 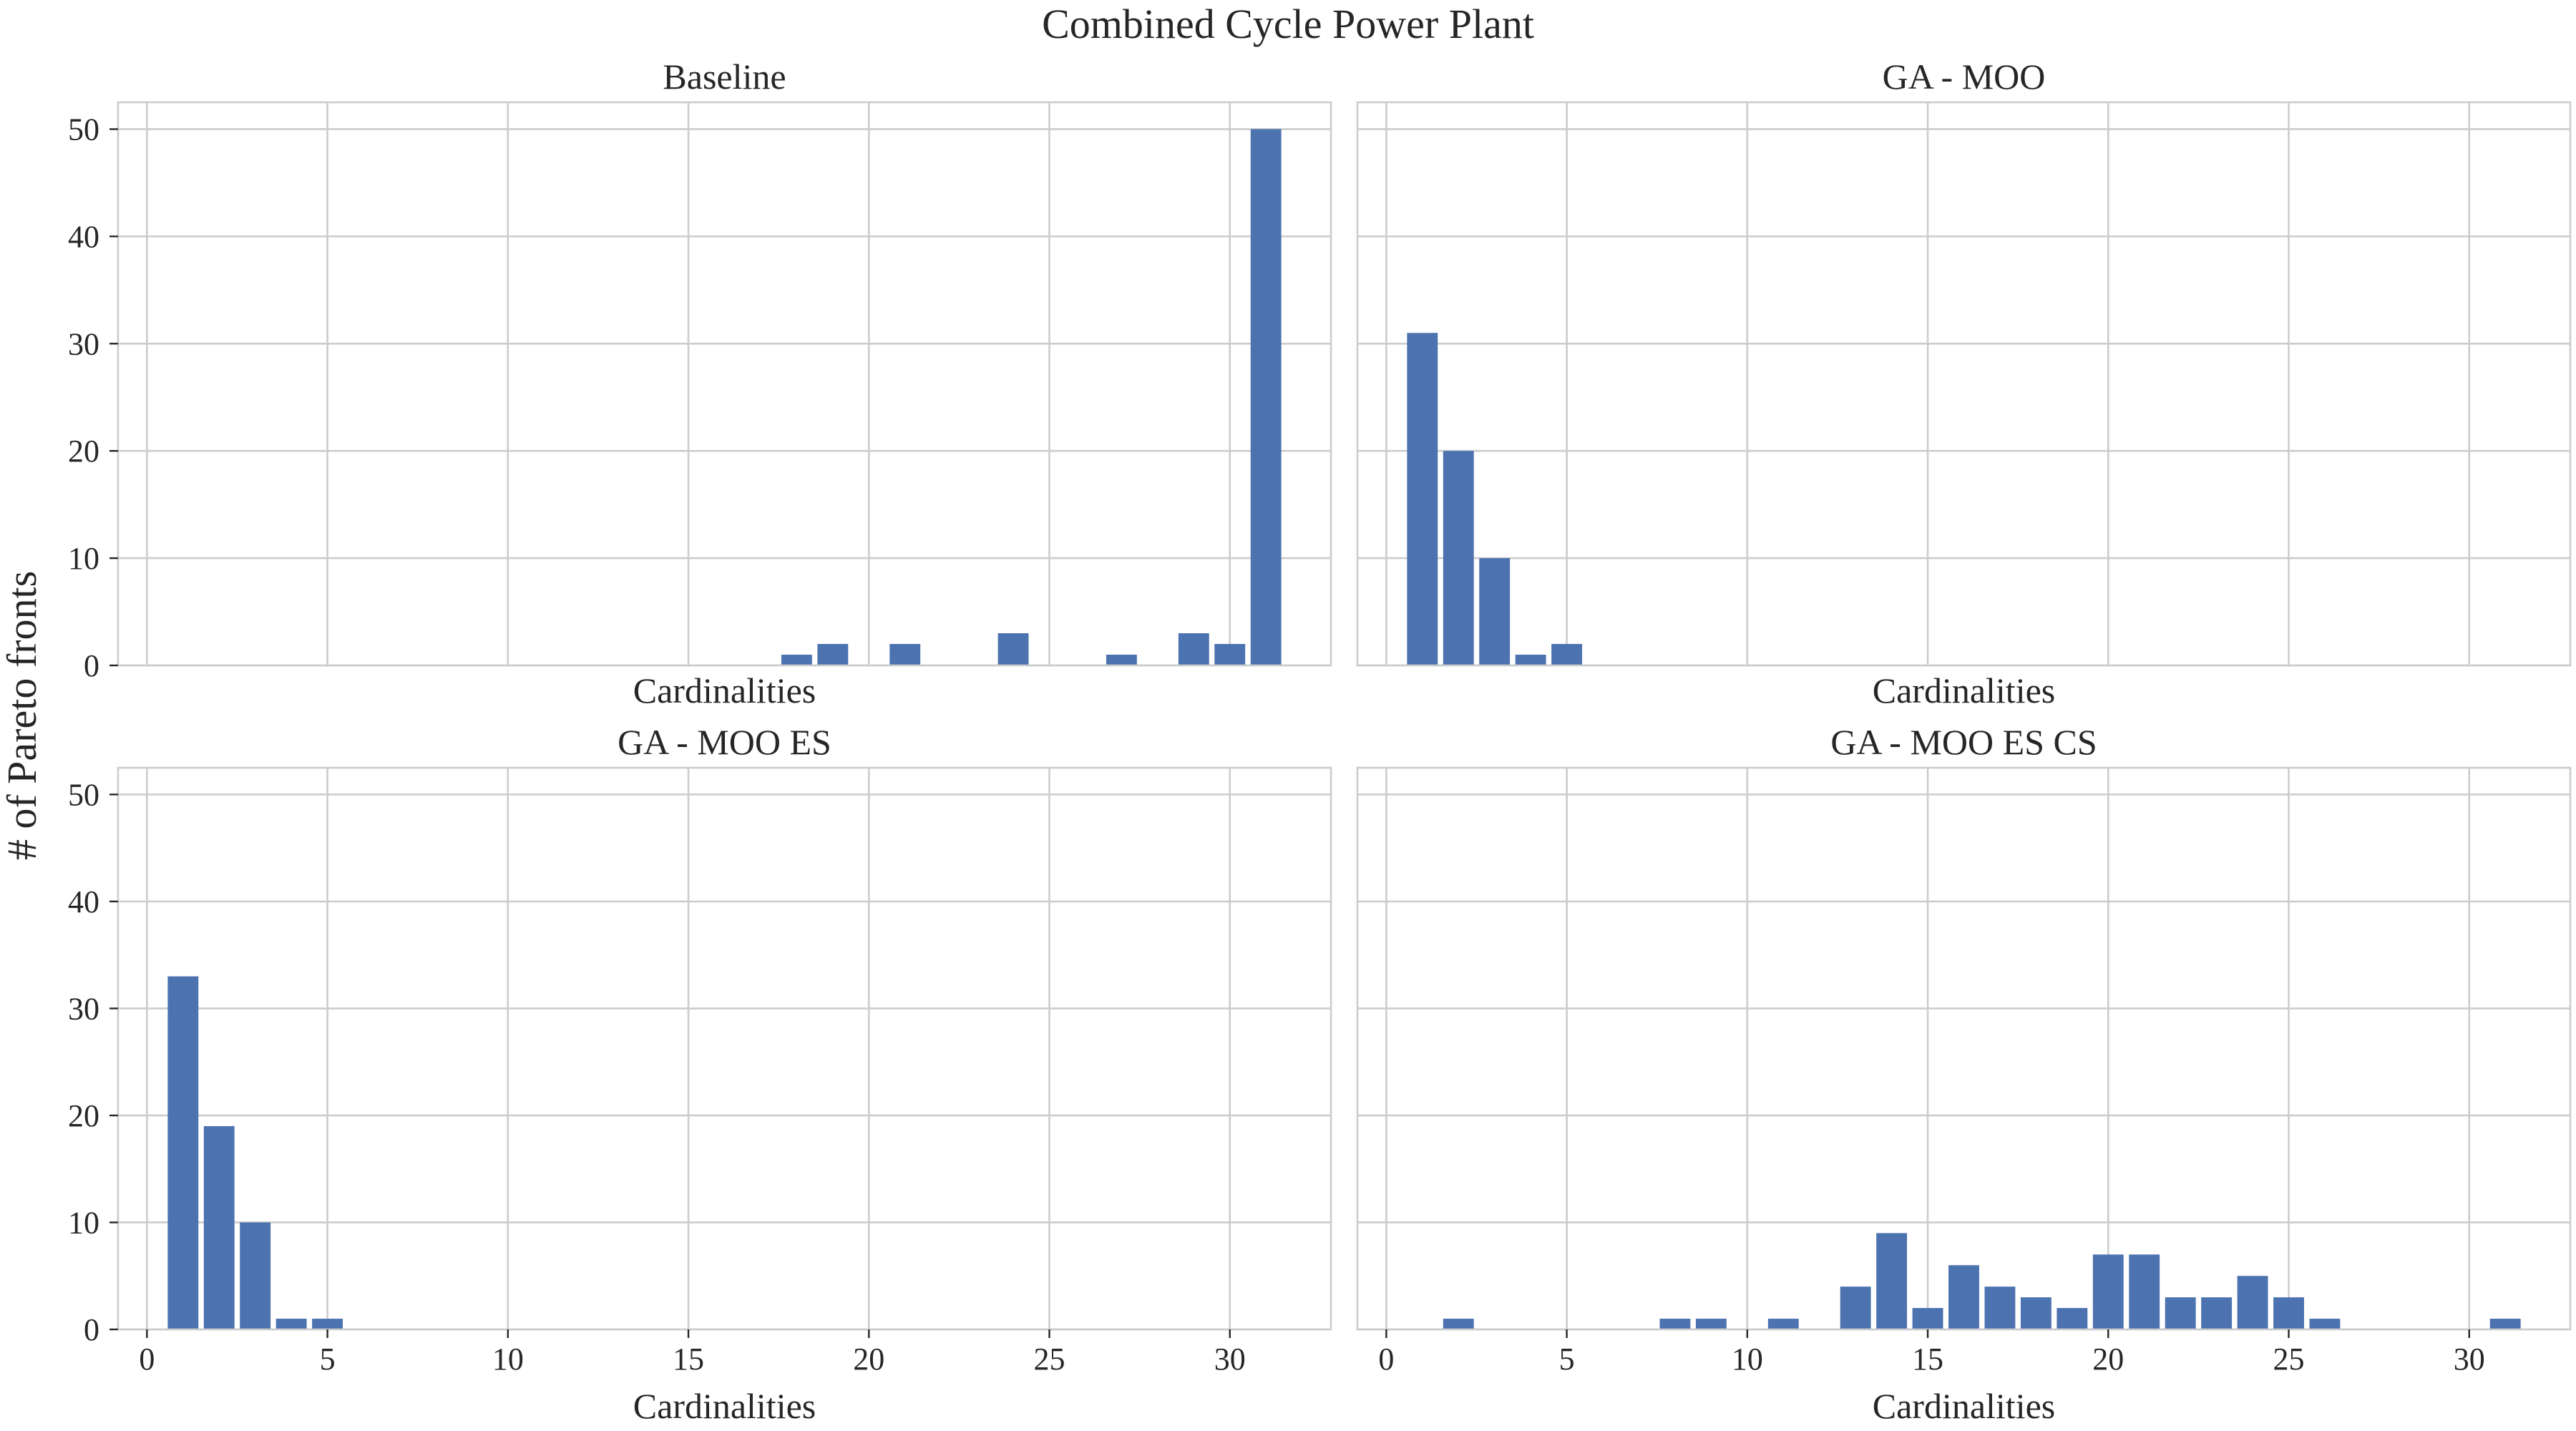 I want to click on chart-3-ga-moo-es-cs-bar-x15, so click(x=1927, y=1318).